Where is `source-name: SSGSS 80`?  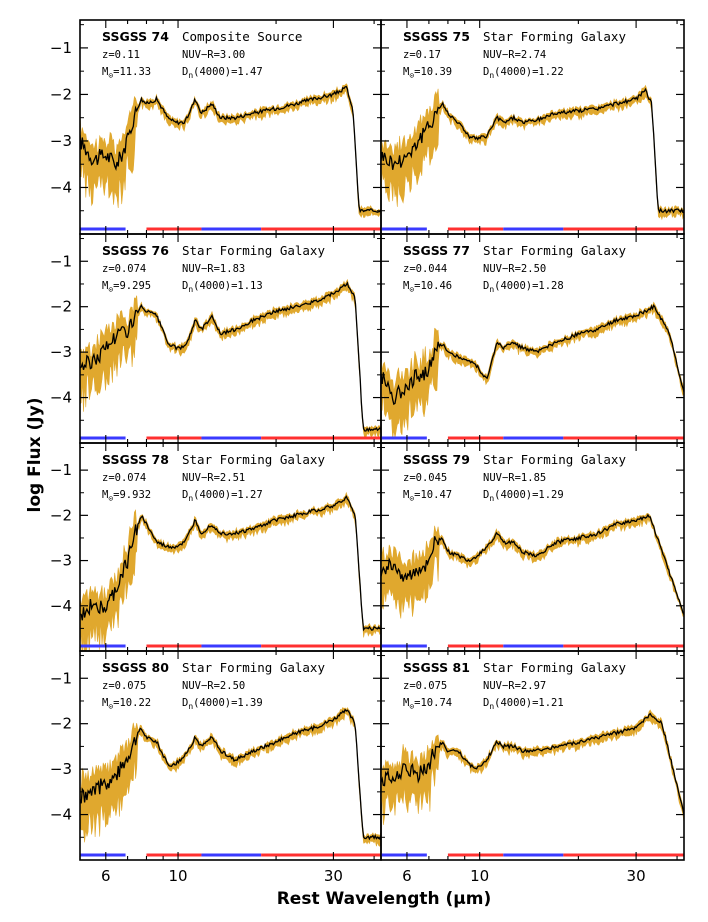
source-name: SSGSS 80 is located at coordinates (135, 667).